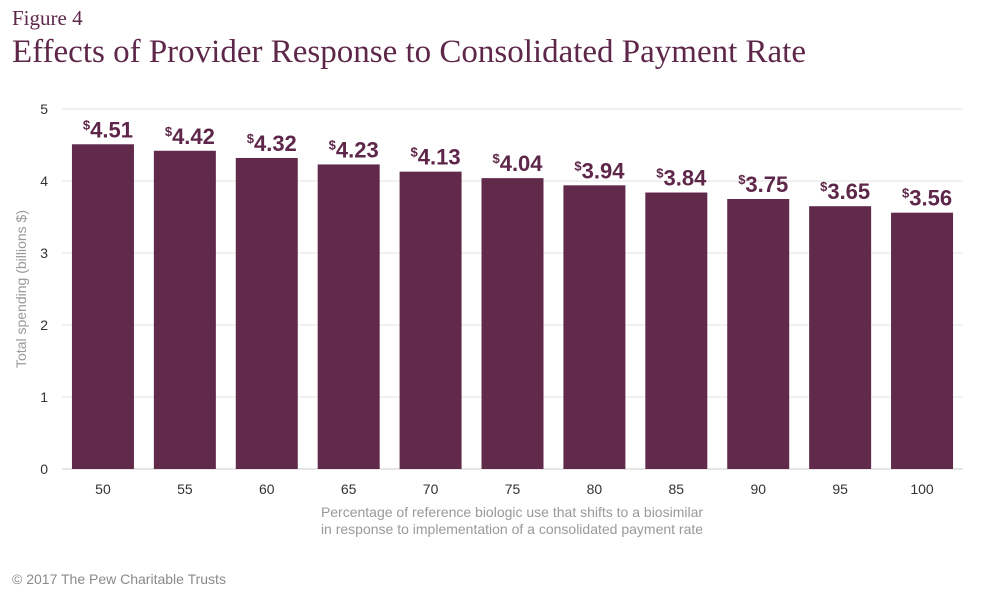 The image size is (990, 599). Describe the element at coordinates (922, 489) in the screenshot. I see `x-tick-label: 100` at that location.